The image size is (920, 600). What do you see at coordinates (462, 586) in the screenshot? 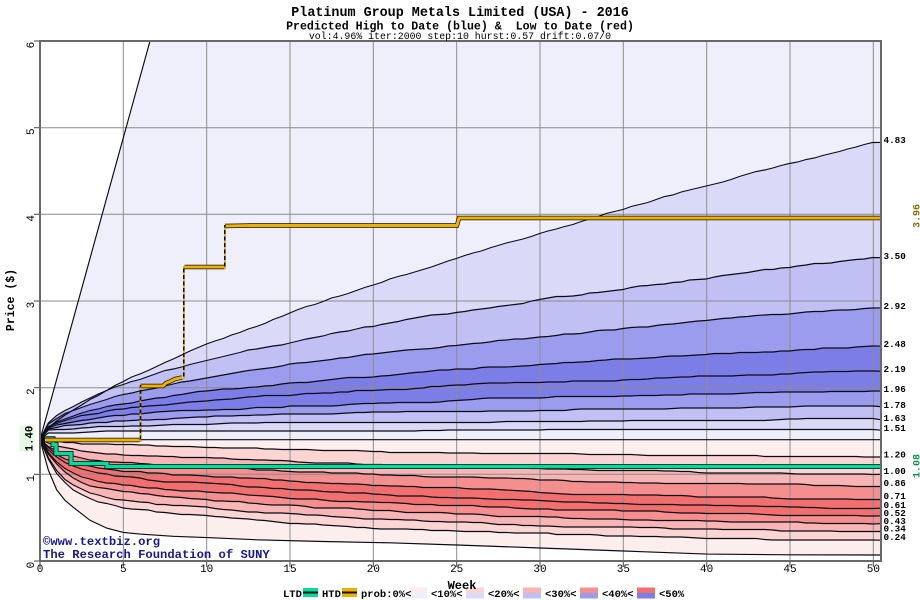
I see `svg-text: Week` at bounding box center [462, 586].